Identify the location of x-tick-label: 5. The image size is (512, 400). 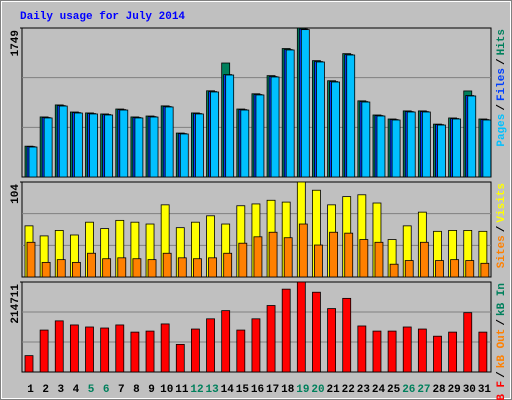
(91, 390).